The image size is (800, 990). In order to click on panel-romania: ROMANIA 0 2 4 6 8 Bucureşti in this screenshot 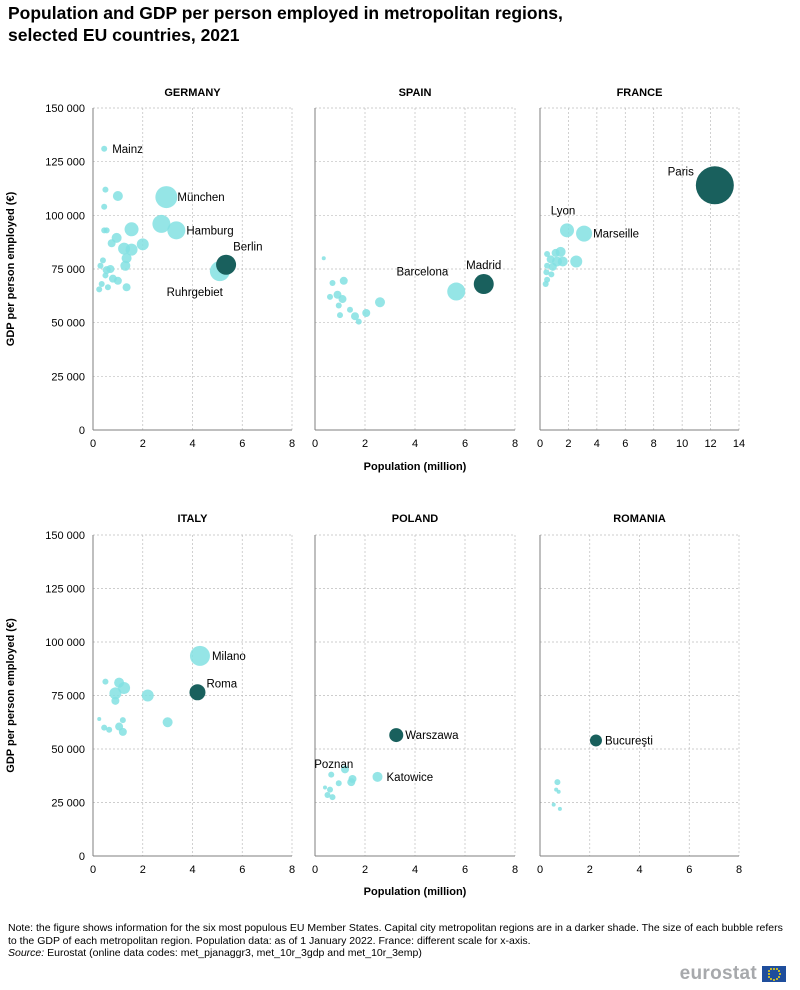, I will do `click(639, 694)`.